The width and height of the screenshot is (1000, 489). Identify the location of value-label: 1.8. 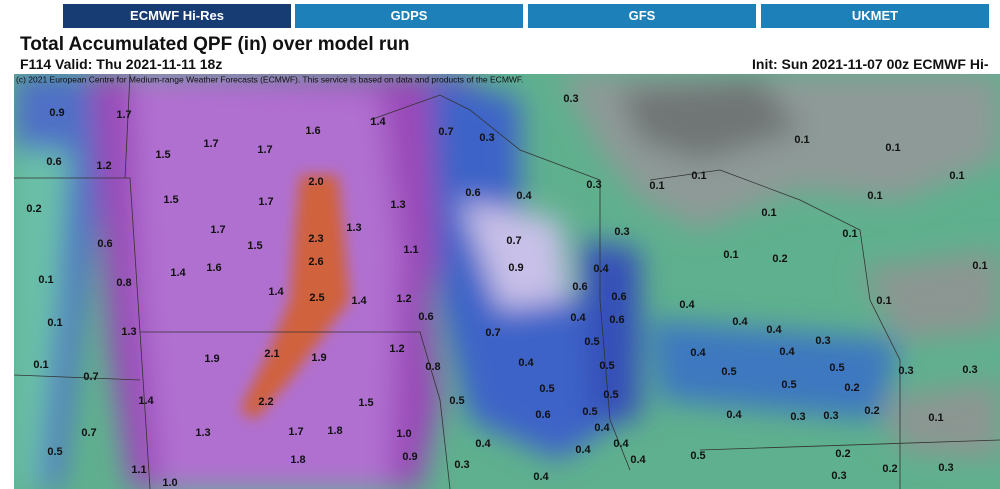
(297, 460).